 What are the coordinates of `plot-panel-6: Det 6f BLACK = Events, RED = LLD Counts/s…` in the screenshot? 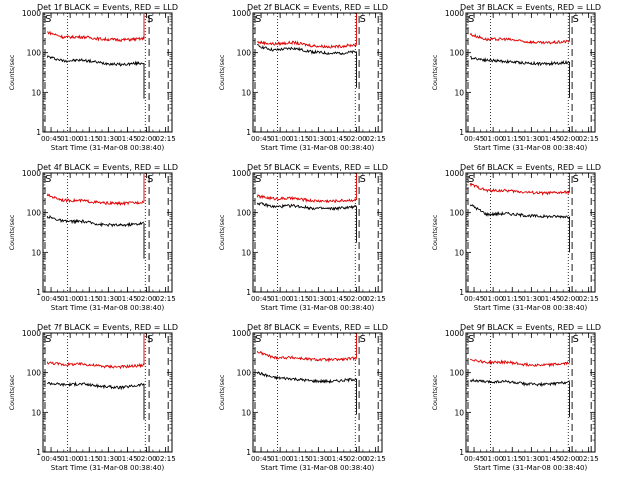 It's located at (516, 237).